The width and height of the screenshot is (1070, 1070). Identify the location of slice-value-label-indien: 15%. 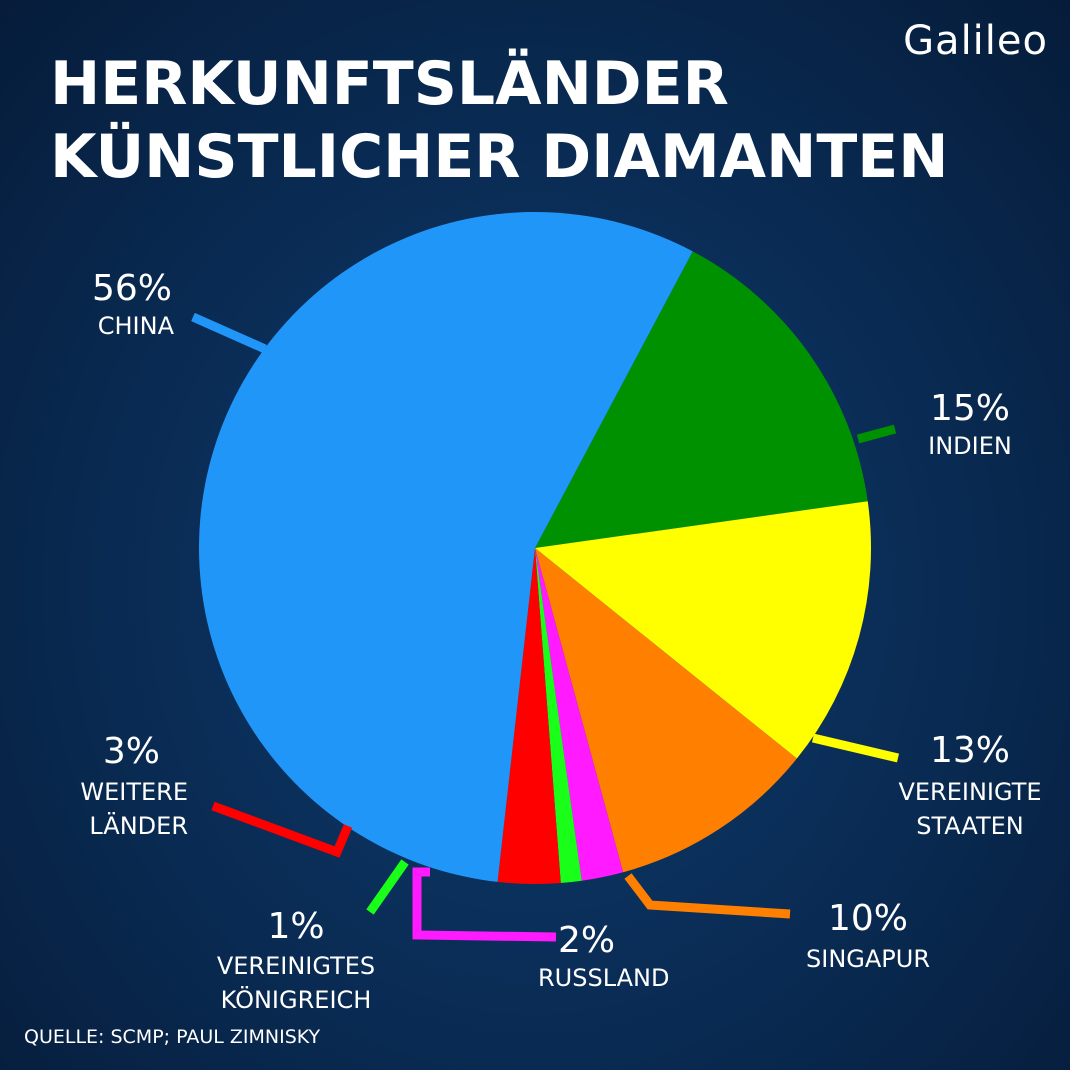
(970, 408).